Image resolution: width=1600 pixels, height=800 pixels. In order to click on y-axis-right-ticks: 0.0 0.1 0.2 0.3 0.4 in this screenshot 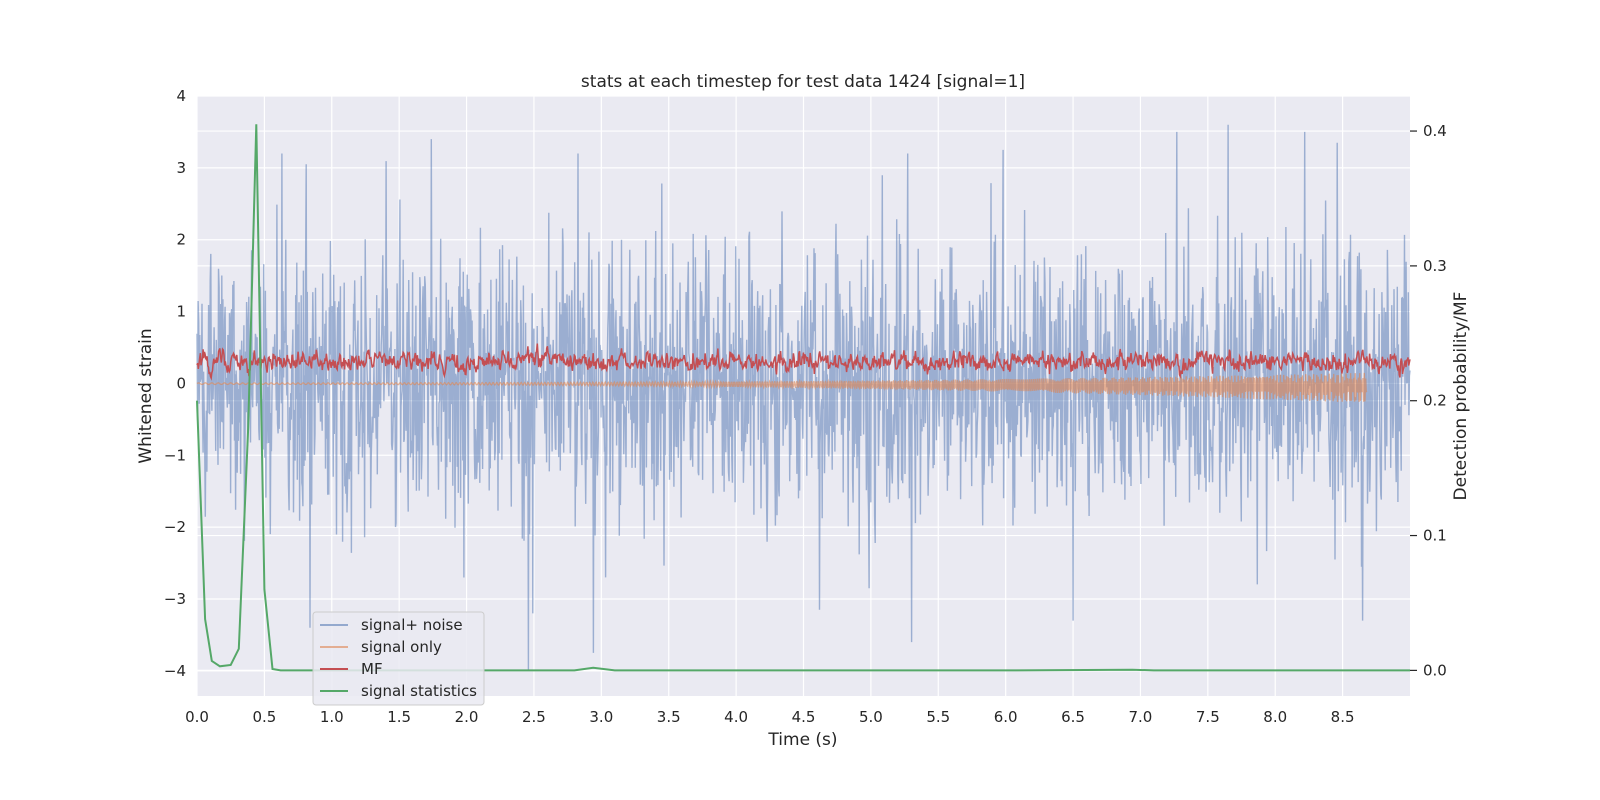, I will do `click(1428, 400)`.